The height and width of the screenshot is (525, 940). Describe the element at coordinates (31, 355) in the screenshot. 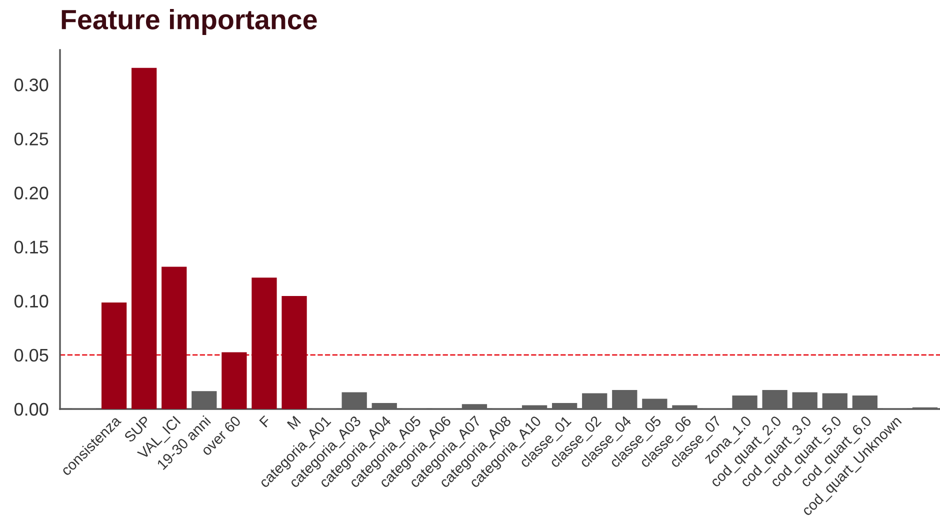

I see `y-tick-label: 0.05` at that location.